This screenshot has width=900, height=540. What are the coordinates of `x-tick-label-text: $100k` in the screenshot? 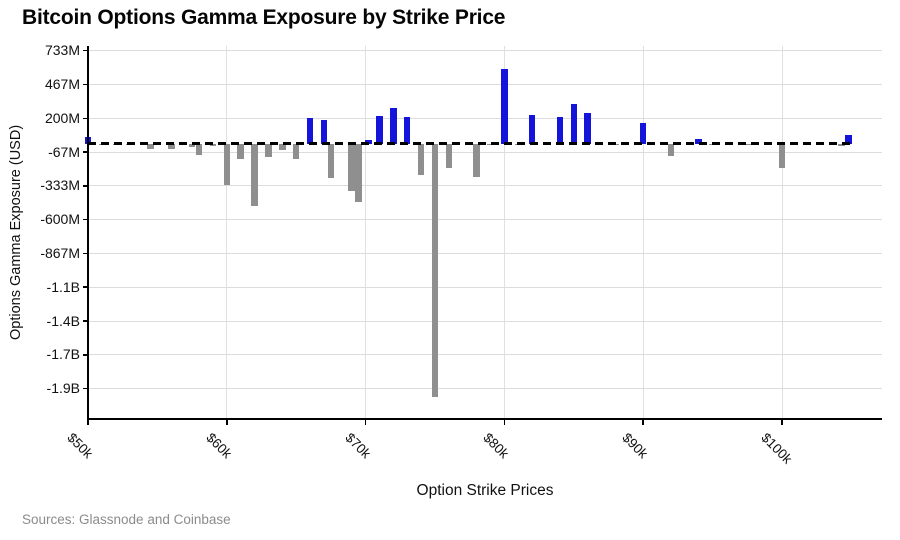 It's located at (777, 448).